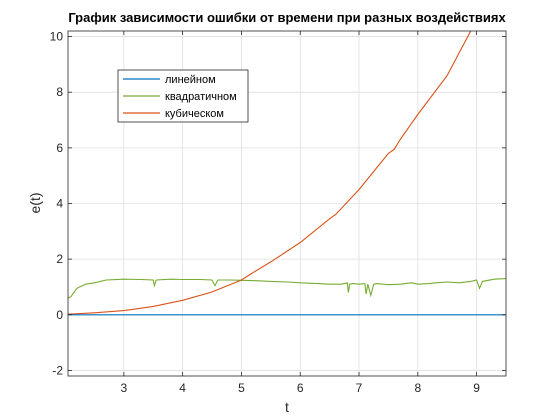  I want to click on x-tick-label: 7, so click(359, 388).